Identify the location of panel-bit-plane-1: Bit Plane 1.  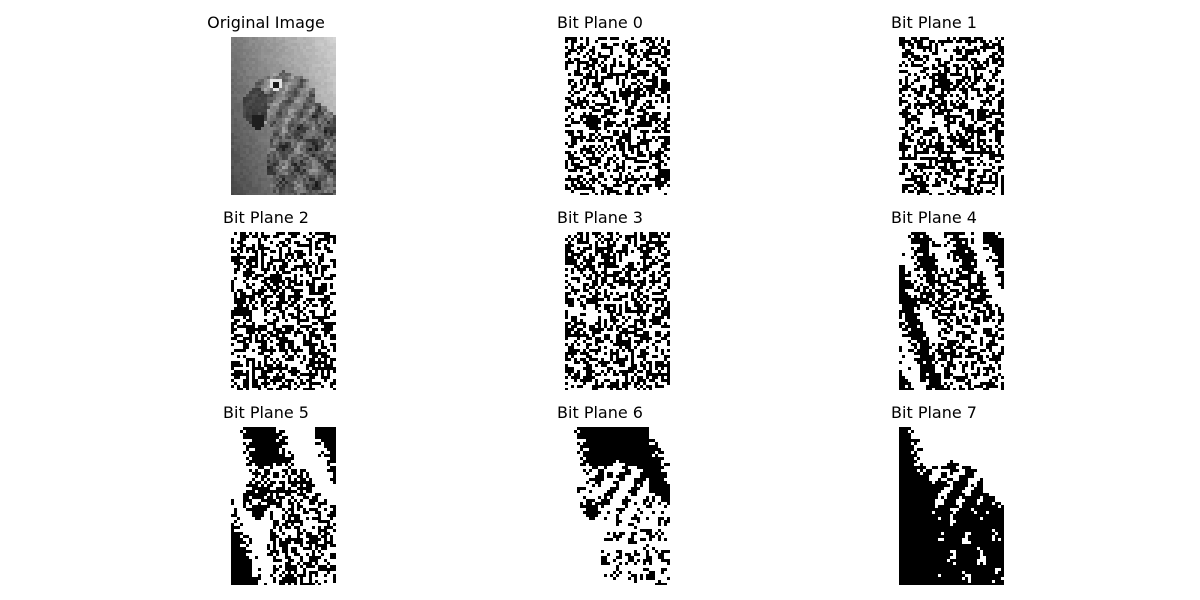
(934, 107).